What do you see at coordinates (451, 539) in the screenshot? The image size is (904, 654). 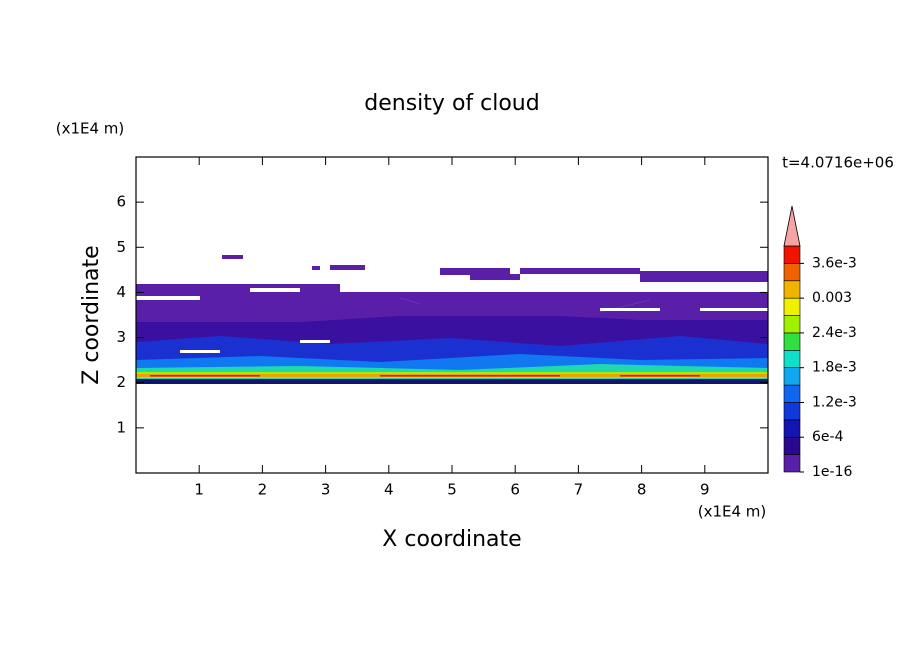 I see `x-axis-label: X coordinate` at bounding box center [451, 539].